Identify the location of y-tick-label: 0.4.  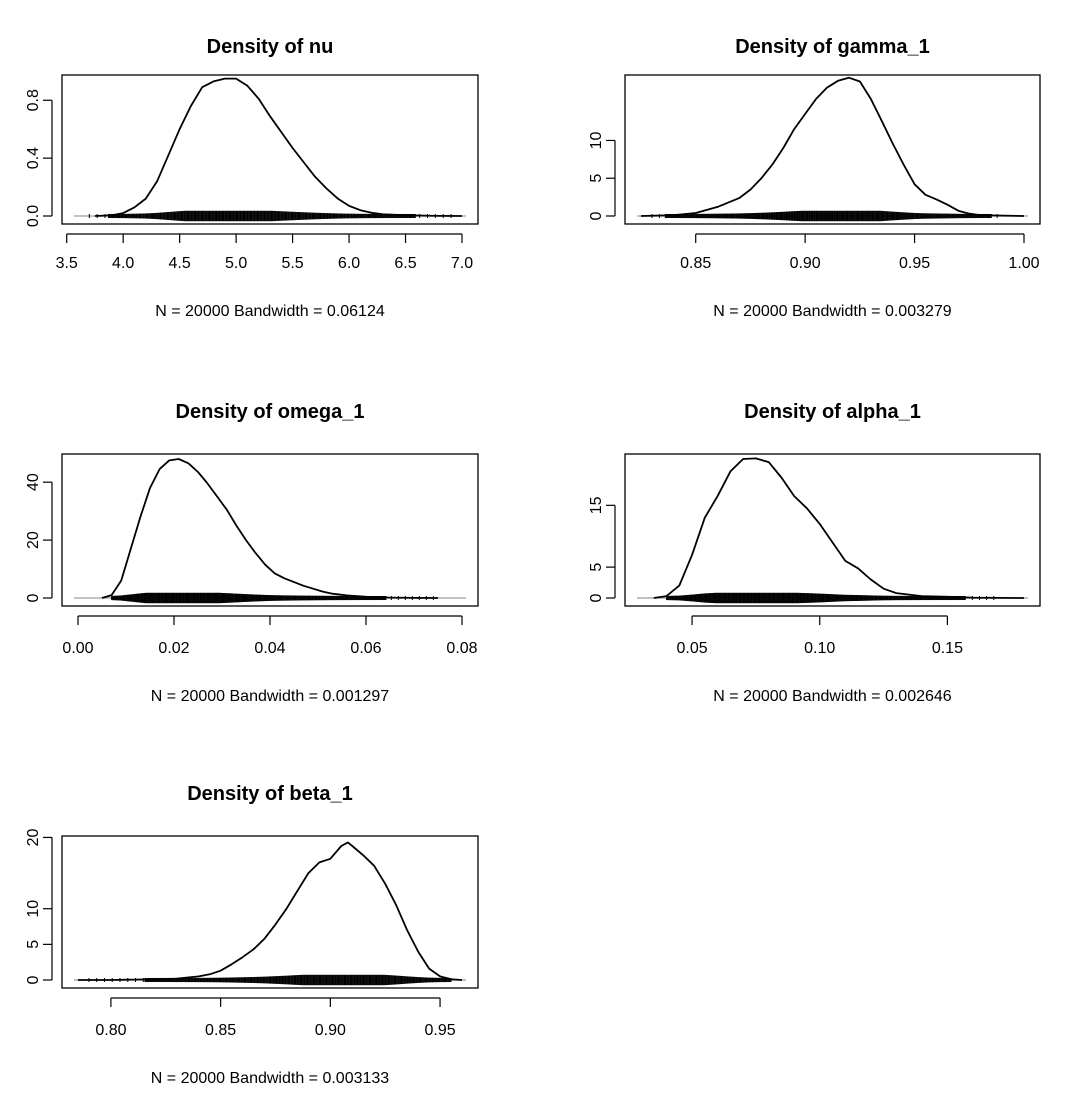
(33, 158).